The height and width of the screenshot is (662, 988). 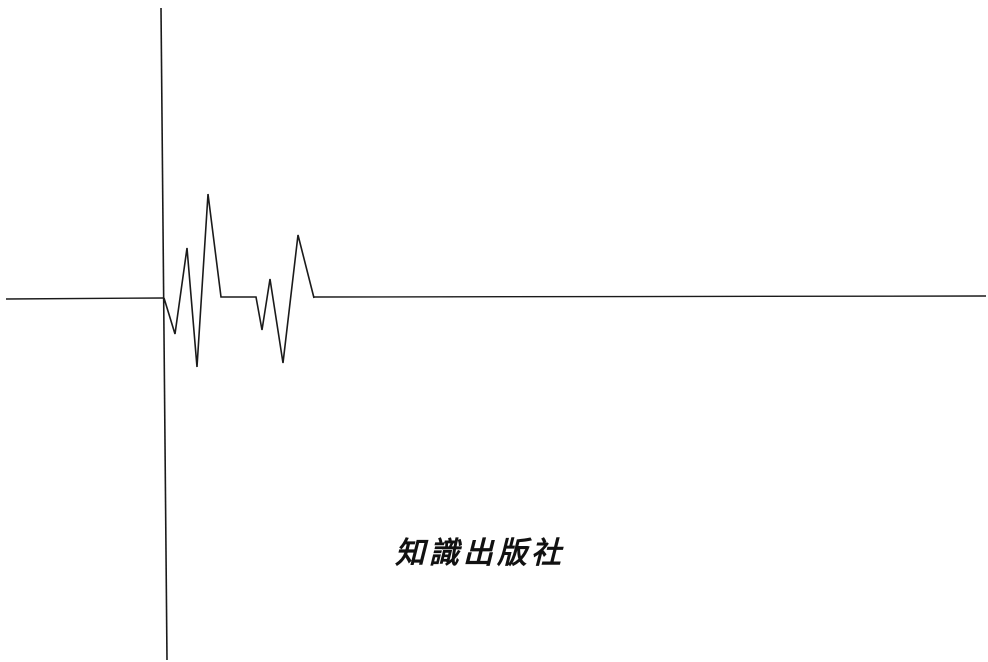 I want to click on vertical-axis-line, so click(x=164, y=334).